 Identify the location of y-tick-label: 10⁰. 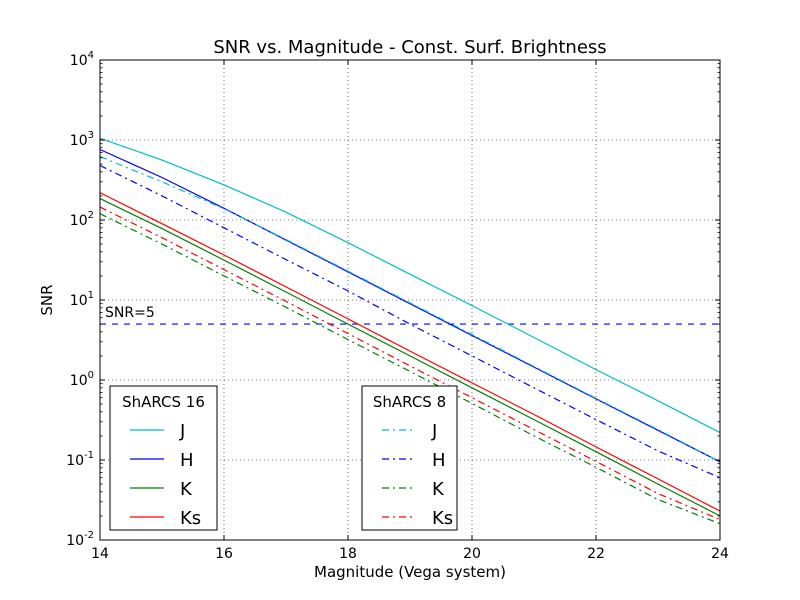
(82, 379).